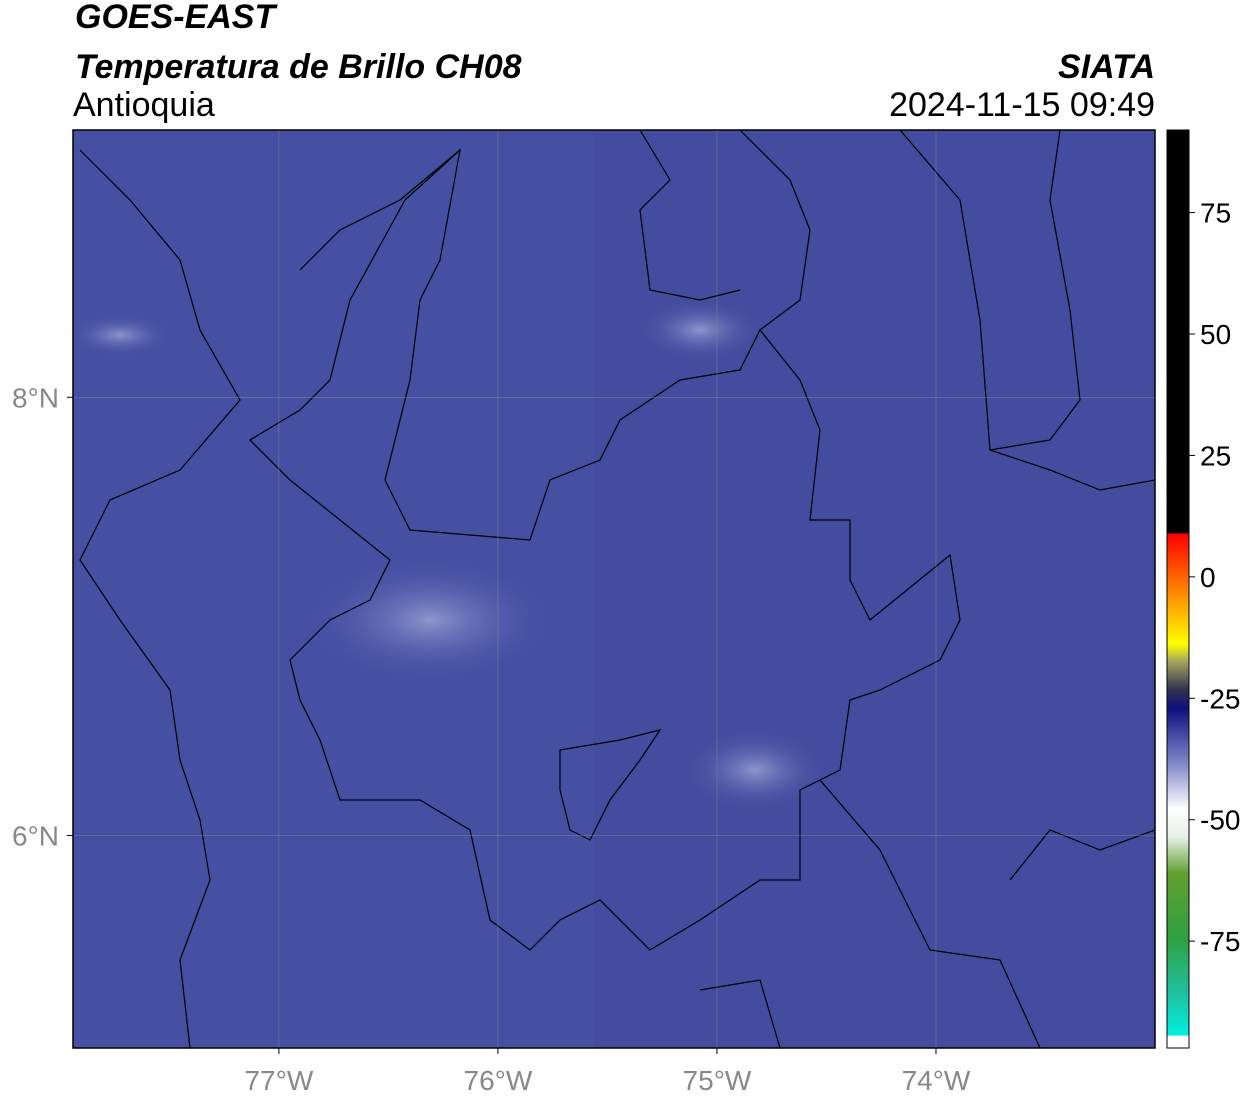 The image size is (1252, 1104). Describe the element at coordinates (35, 397) in the screenshot. I see `y-tick-label: 8°N` at that location.